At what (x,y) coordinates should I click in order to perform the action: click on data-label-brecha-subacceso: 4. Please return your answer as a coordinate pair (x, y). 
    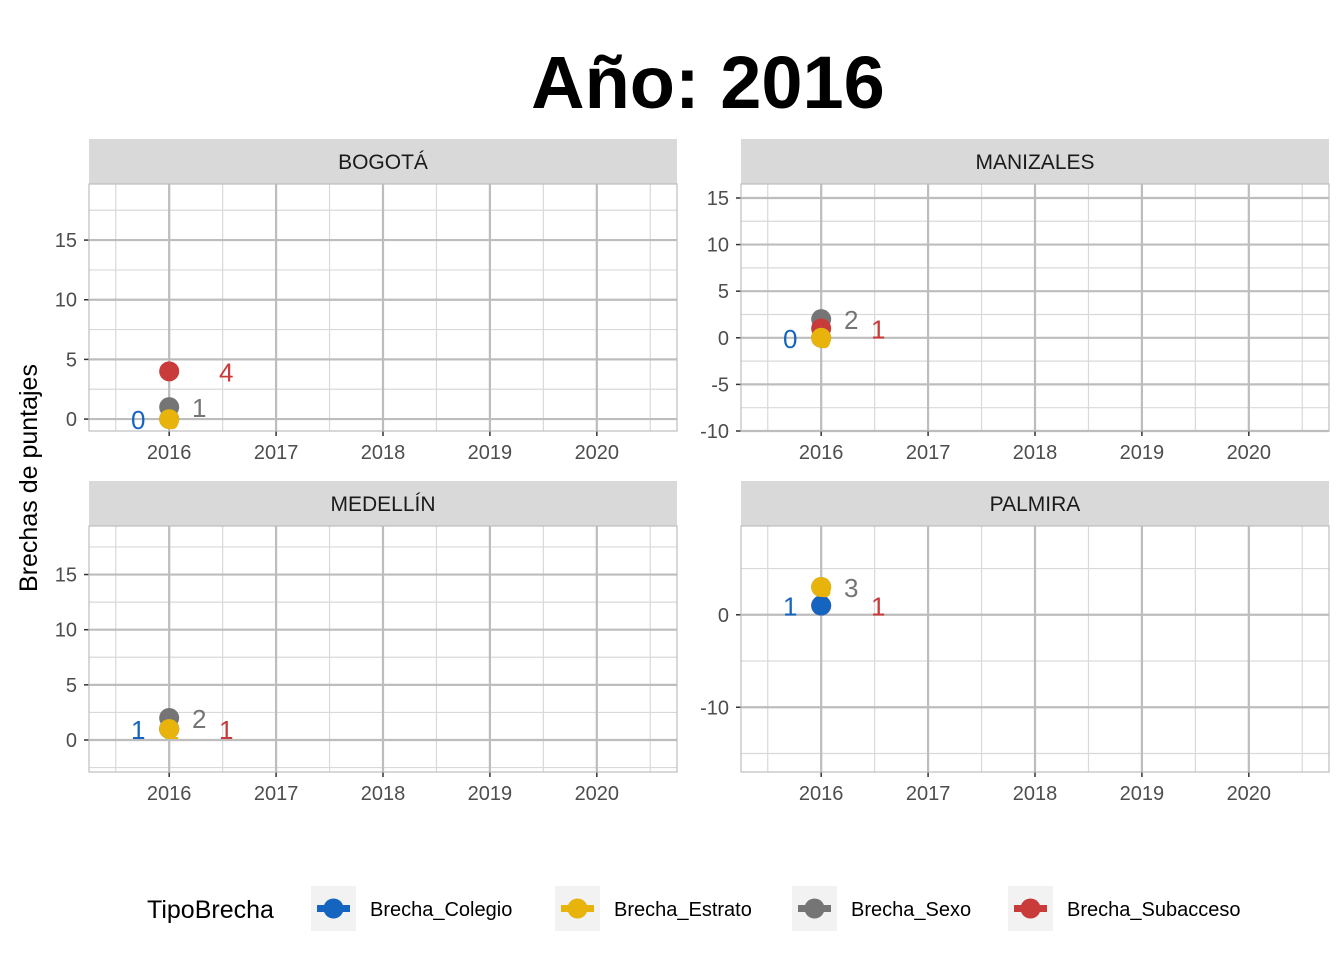
    Looking at the image, I should click on (226, 372).